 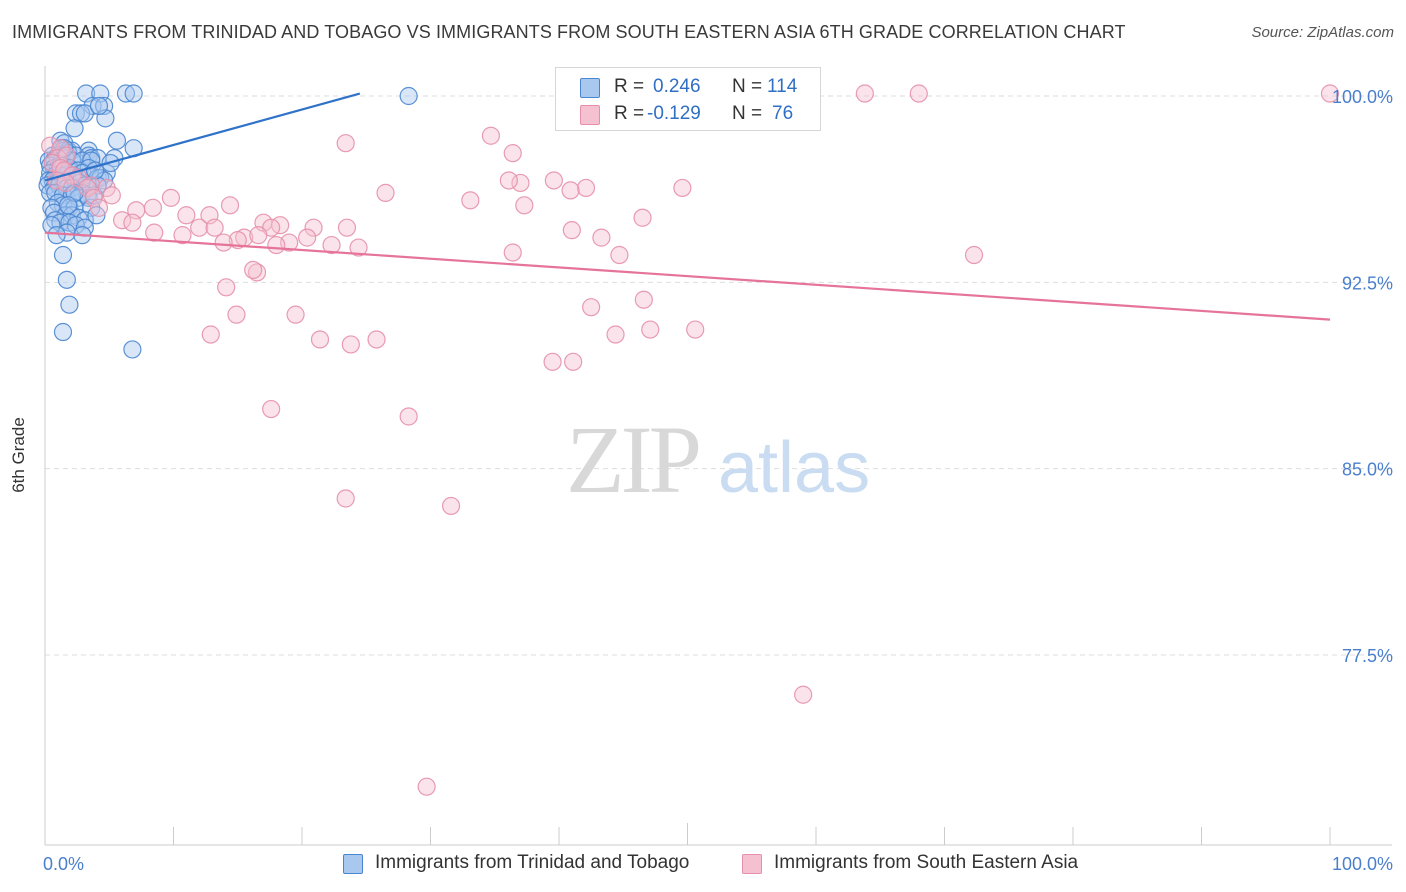 What do you see at coordinates (752, 864) in the screenshot?
I see `legend-swatch-pink` at bounding box center [752, 864].